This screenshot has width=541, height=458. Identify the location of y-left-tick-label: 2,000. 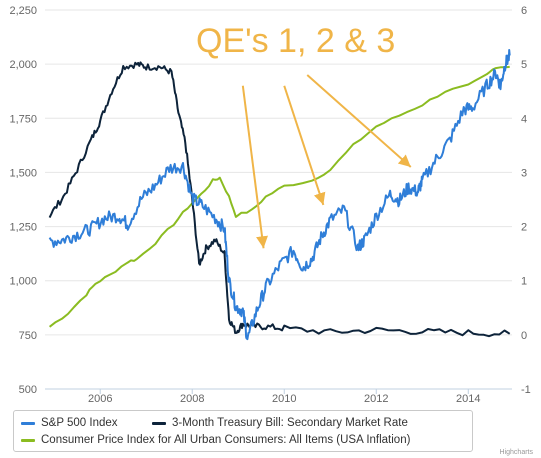
(23, 65).